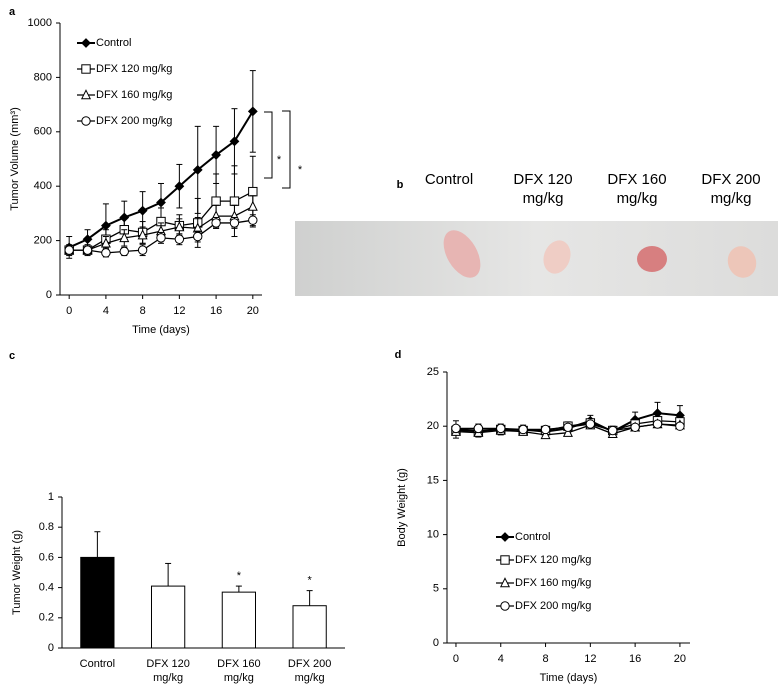 This screenshot has height=694, width=778. Describe the element at coordinates (309, 671) in the screenshot. I see `x-tick-label: DFX 200 mg/kg` at that location.